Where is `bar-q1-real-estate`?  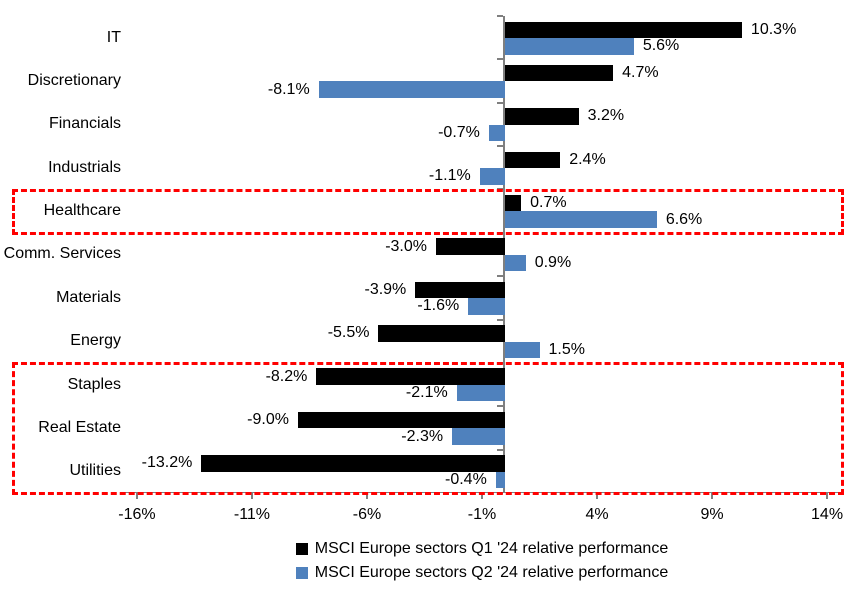
bar-q1-real-estate is located at coordinates (401, 420).